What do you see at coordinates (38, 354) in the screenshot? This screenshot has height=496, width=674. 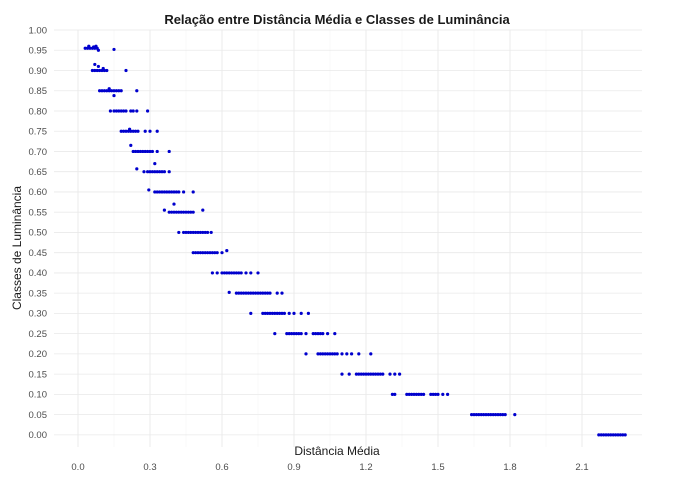 I see `y-tick-label: 0.20` at bounding box center [38, 354].